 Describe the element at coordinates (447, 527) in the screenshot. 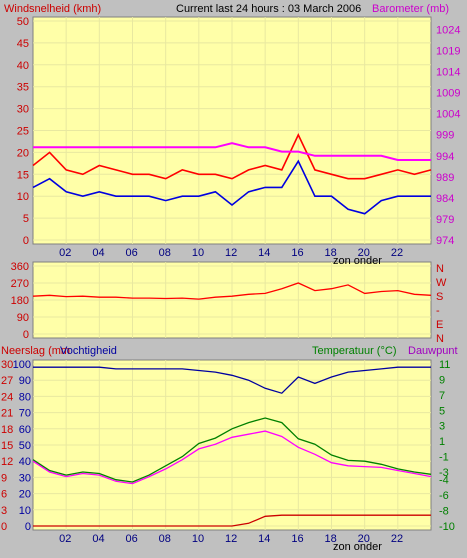

I see `temp-y-tick-label: -10` at that location.